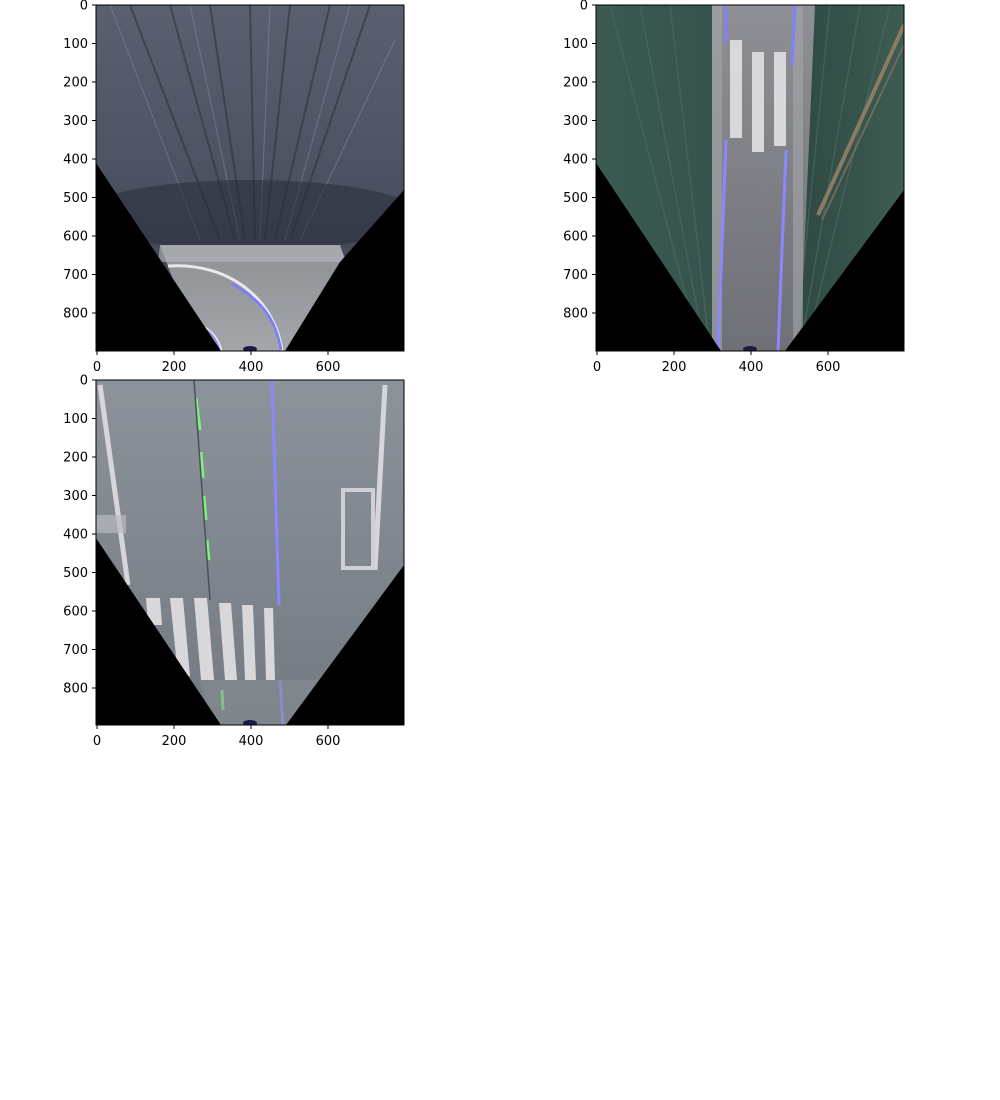  I want to click on panel-straight-lane-image, so click(750, 178).